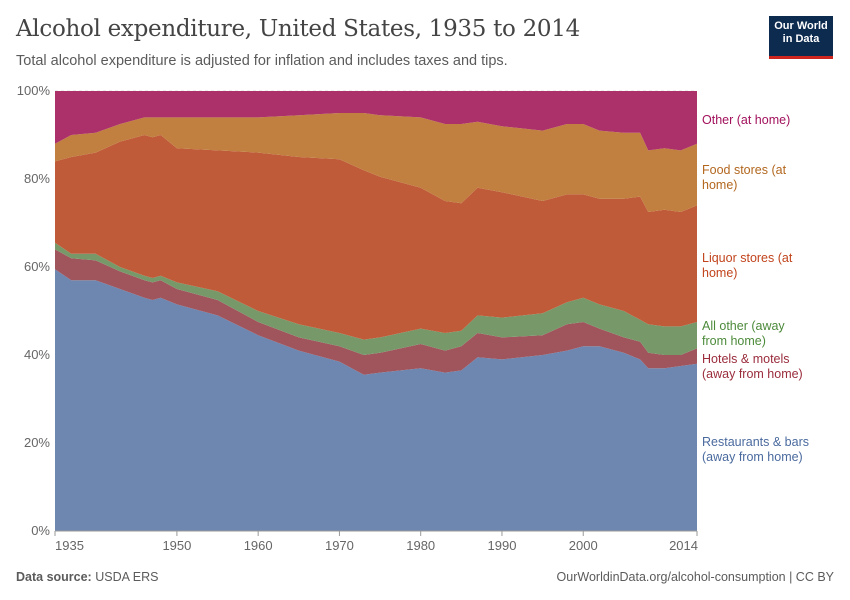  Describe the element at coordinates (747, 265) in the screenshot. I see `series-label: Liquor stores (at home)` at that location.